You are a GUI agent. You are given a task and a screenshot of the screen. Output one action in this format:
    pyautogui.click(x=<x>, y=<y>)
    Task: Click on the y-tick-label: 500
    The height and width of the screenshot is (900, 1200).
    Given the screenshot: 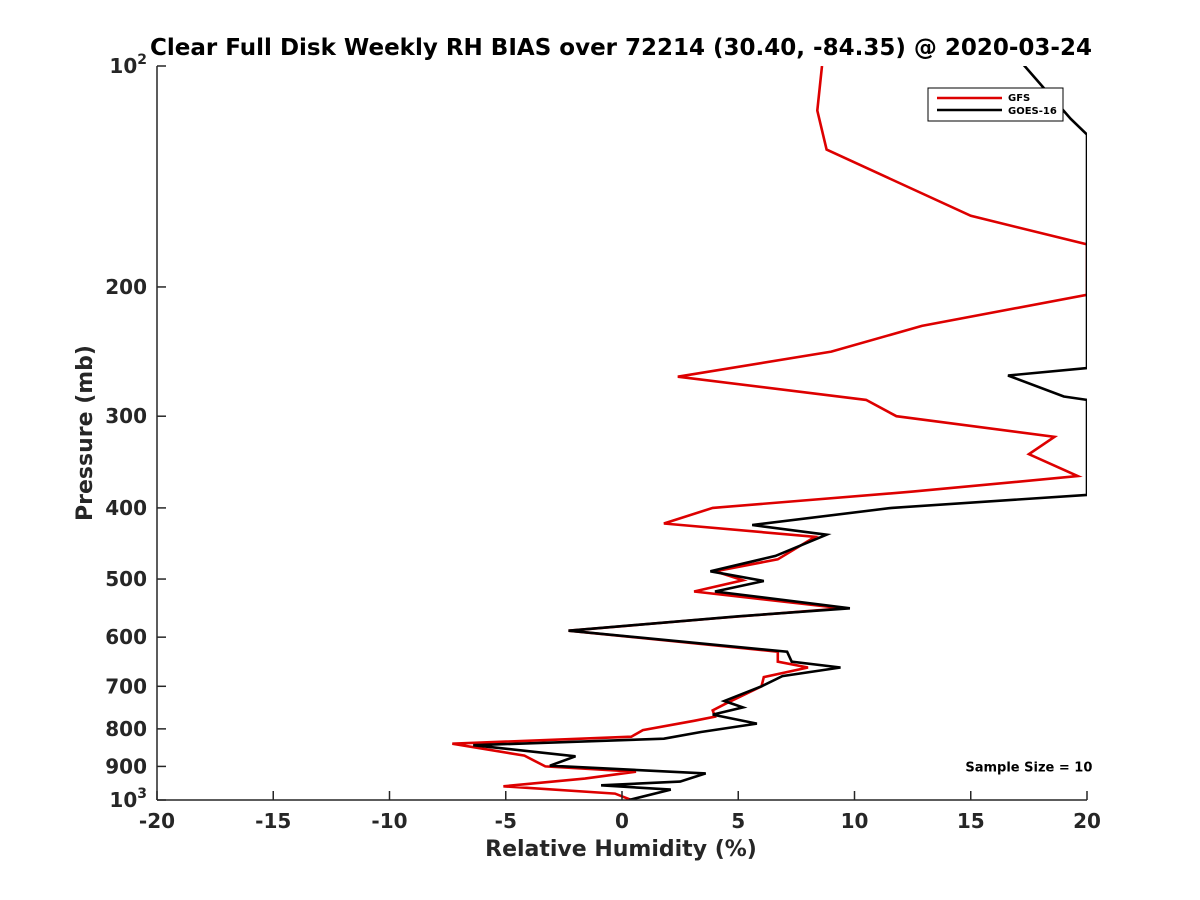 What is the action you would take?
    pyautogui.click(x=126, y=579)
    